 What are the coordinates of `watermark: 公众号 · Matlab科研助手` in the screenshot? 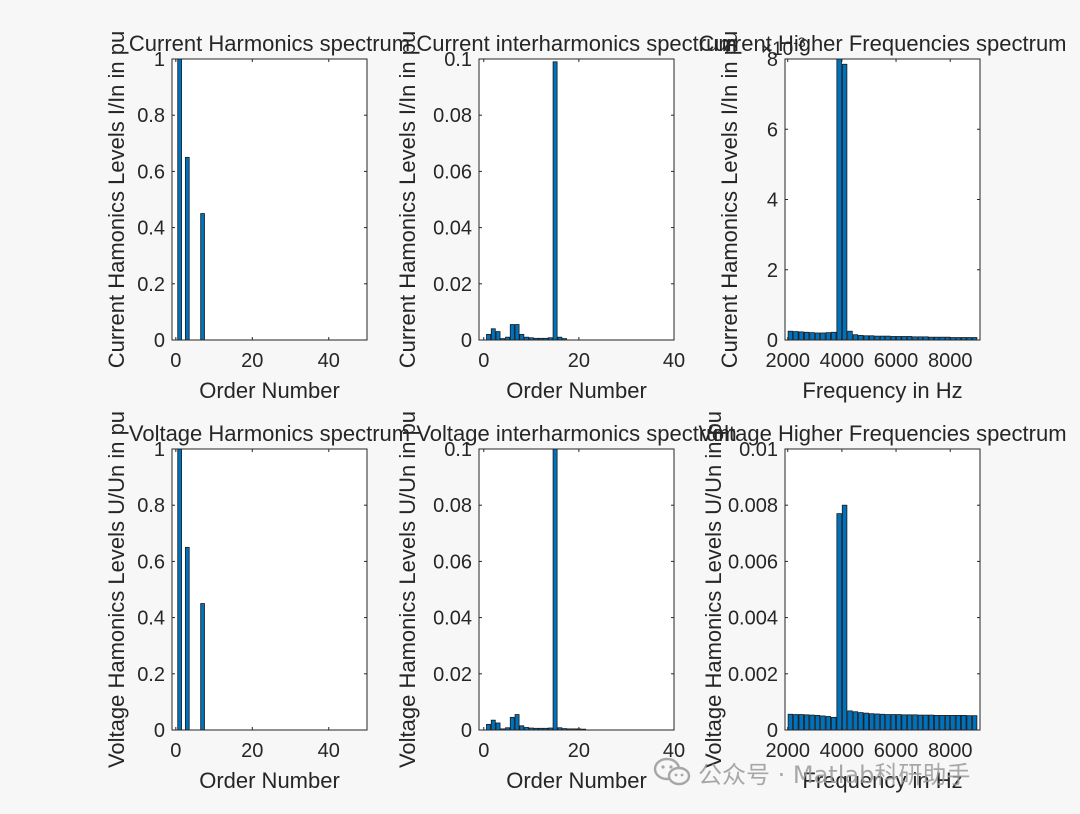 It's located at (811, 772).